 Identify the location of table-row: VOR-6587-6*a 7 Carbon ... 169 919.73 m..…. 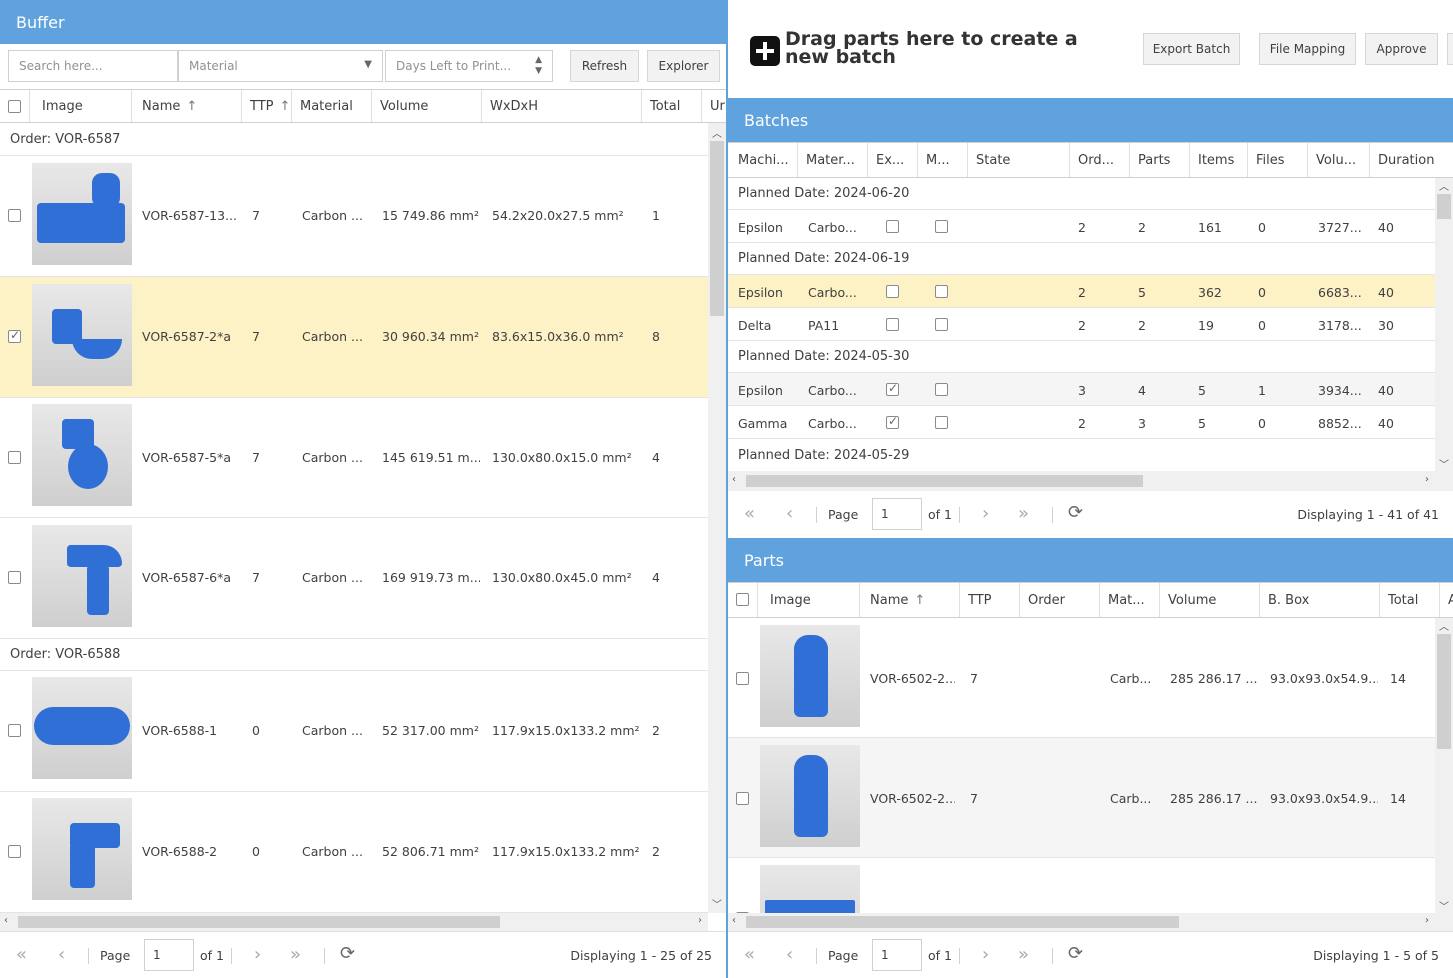
(354, 578).